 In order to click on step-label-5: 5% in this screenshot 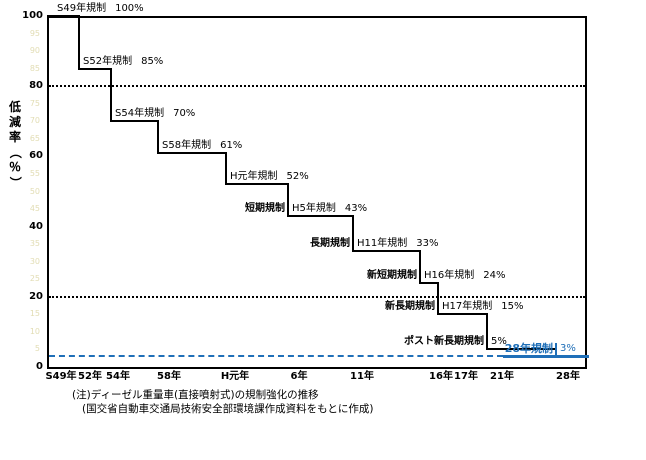, I will do `click(499, 341)`.